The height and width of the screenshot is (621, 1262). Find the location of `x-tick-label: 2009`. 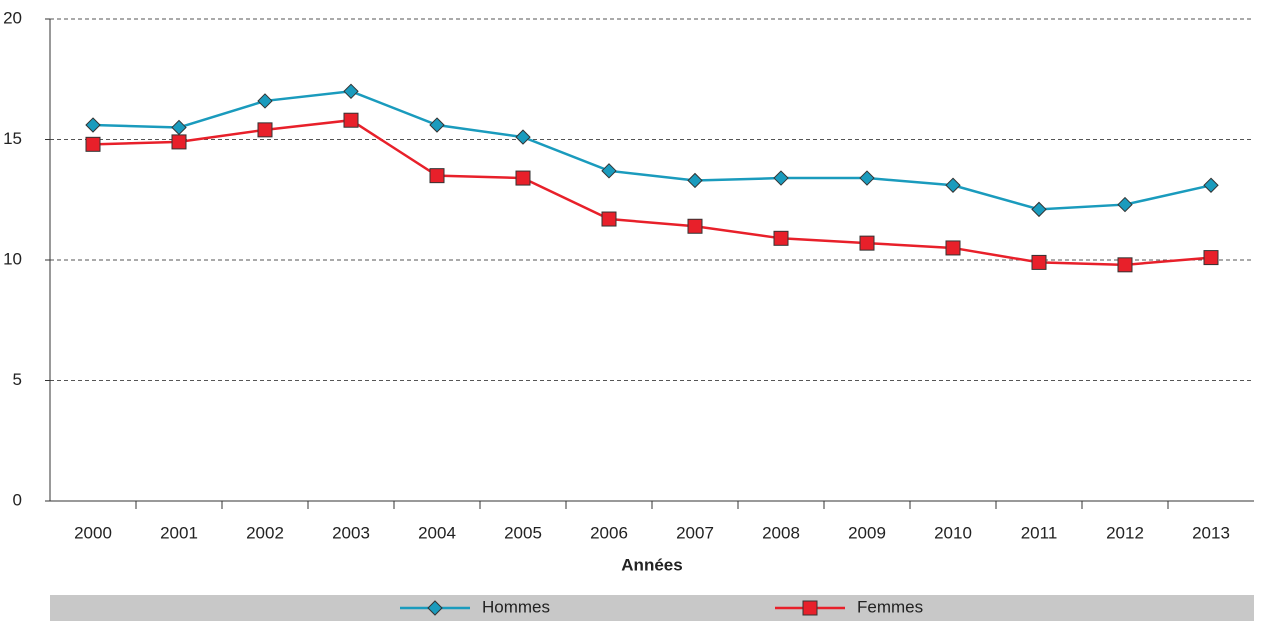

x-tick-label: 2009 is located at coordinates (867, 532).